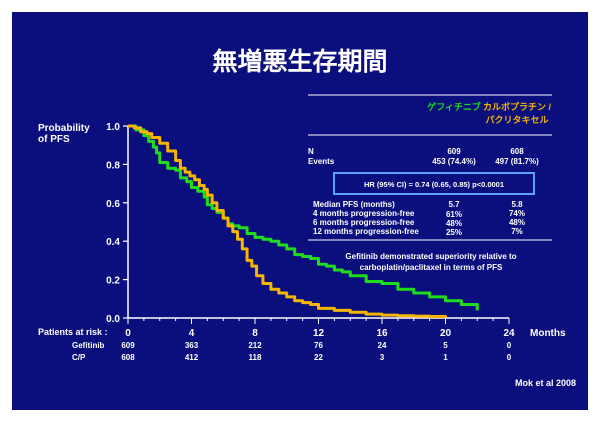 This screenshot has height=424, width=600. Describe the element at coordinates (382, 357) in the screenshot. I see `risk-cp-count: 3` at that location.